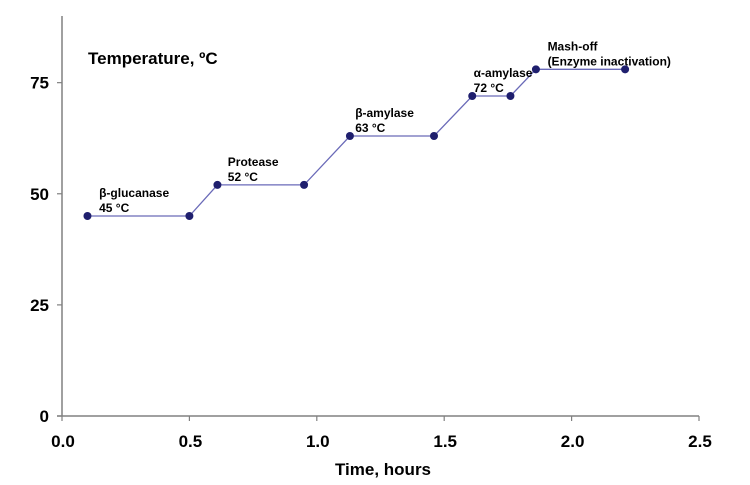 This screenshot has width=750, height=485. What do you see at coordinates (489, 88) in the screenshot?
I see `stage-annotation-detail: 72 °C` at bounding box center [489, 88].